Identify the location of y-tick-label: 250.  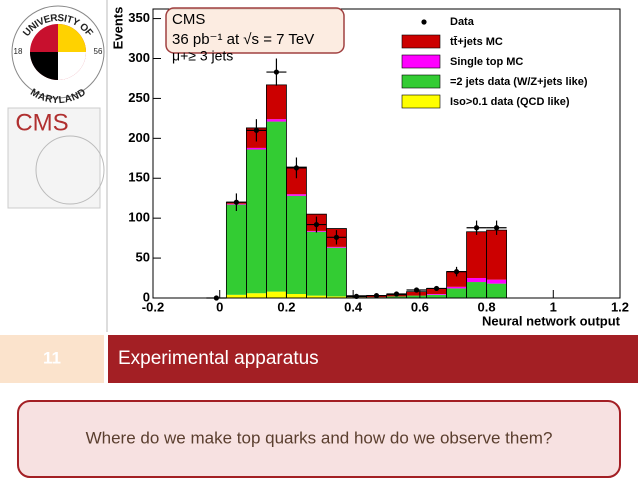
(139, 97).